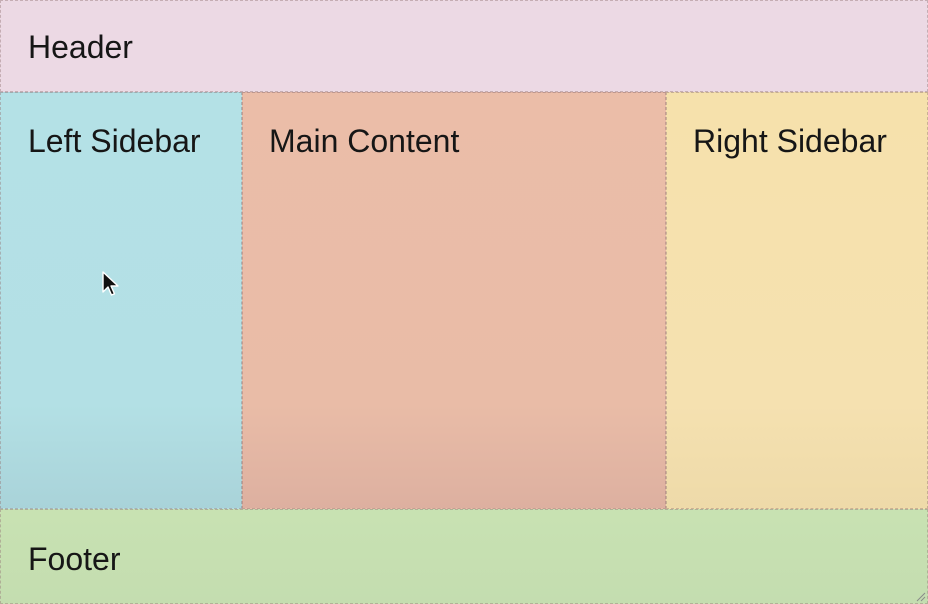 The width and height of the screenshot is (928, 604). Describe the element at coordinates (114, 141) in the screenshot. I see `left-sidebar-label: Left Sidebar` at that location.